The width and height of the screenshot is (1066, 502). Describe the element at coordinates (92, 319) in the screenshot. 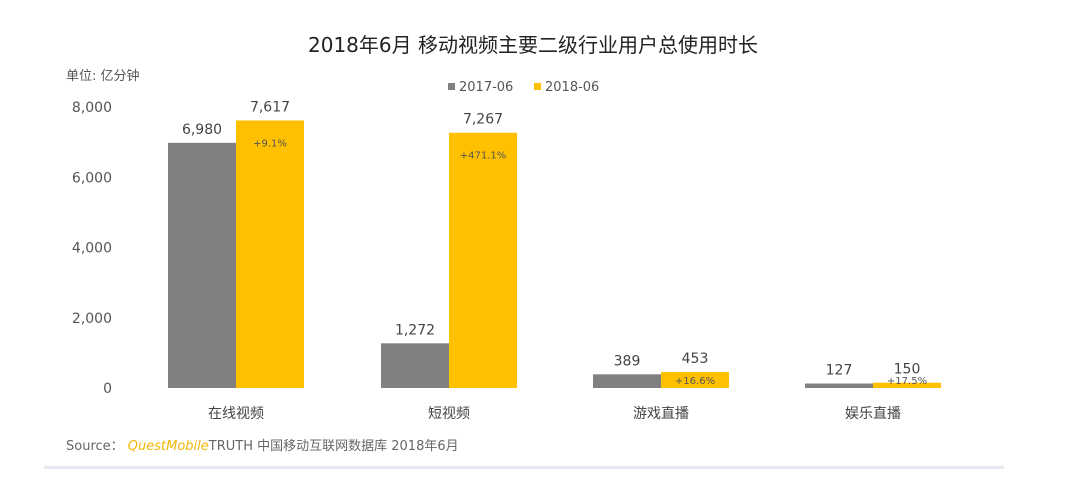

I see `y-tick-label: 2,000` at that location.